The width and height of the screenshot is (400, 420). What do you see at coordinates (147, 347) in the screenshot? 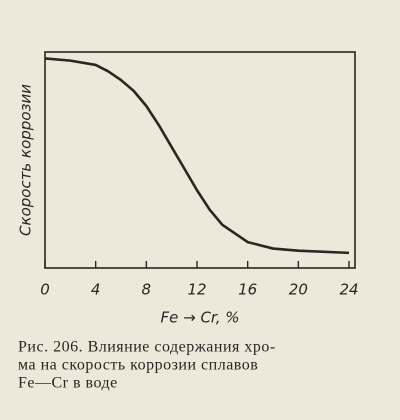
I see `caption-line: Рис. 206. Влияние содержания хро-` at bounding box center [147, 347].